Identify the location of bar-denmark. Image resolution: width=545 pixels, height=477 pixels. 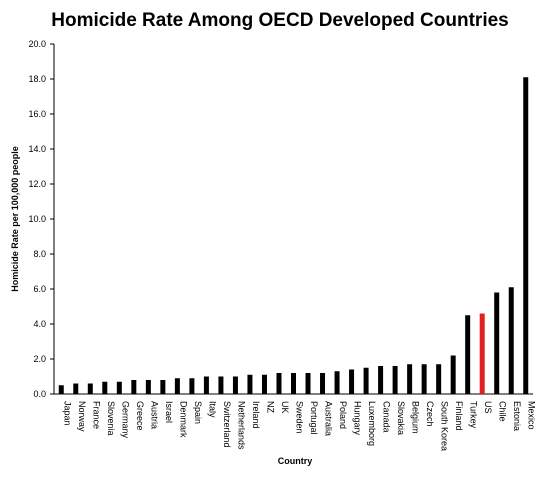
(177, 386).